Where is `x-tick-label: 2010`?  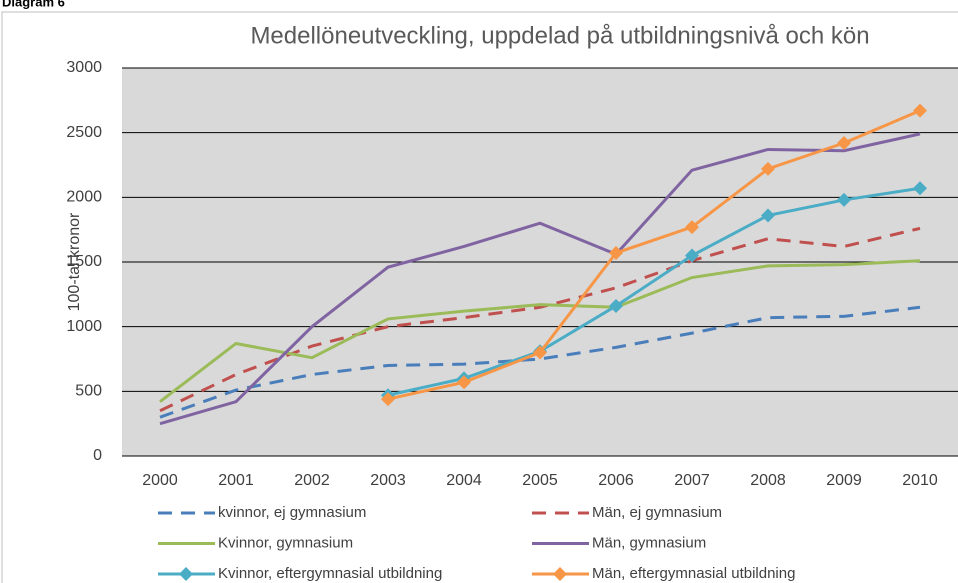 x-tick-label: 2010 is located at coordinates (920, 480).